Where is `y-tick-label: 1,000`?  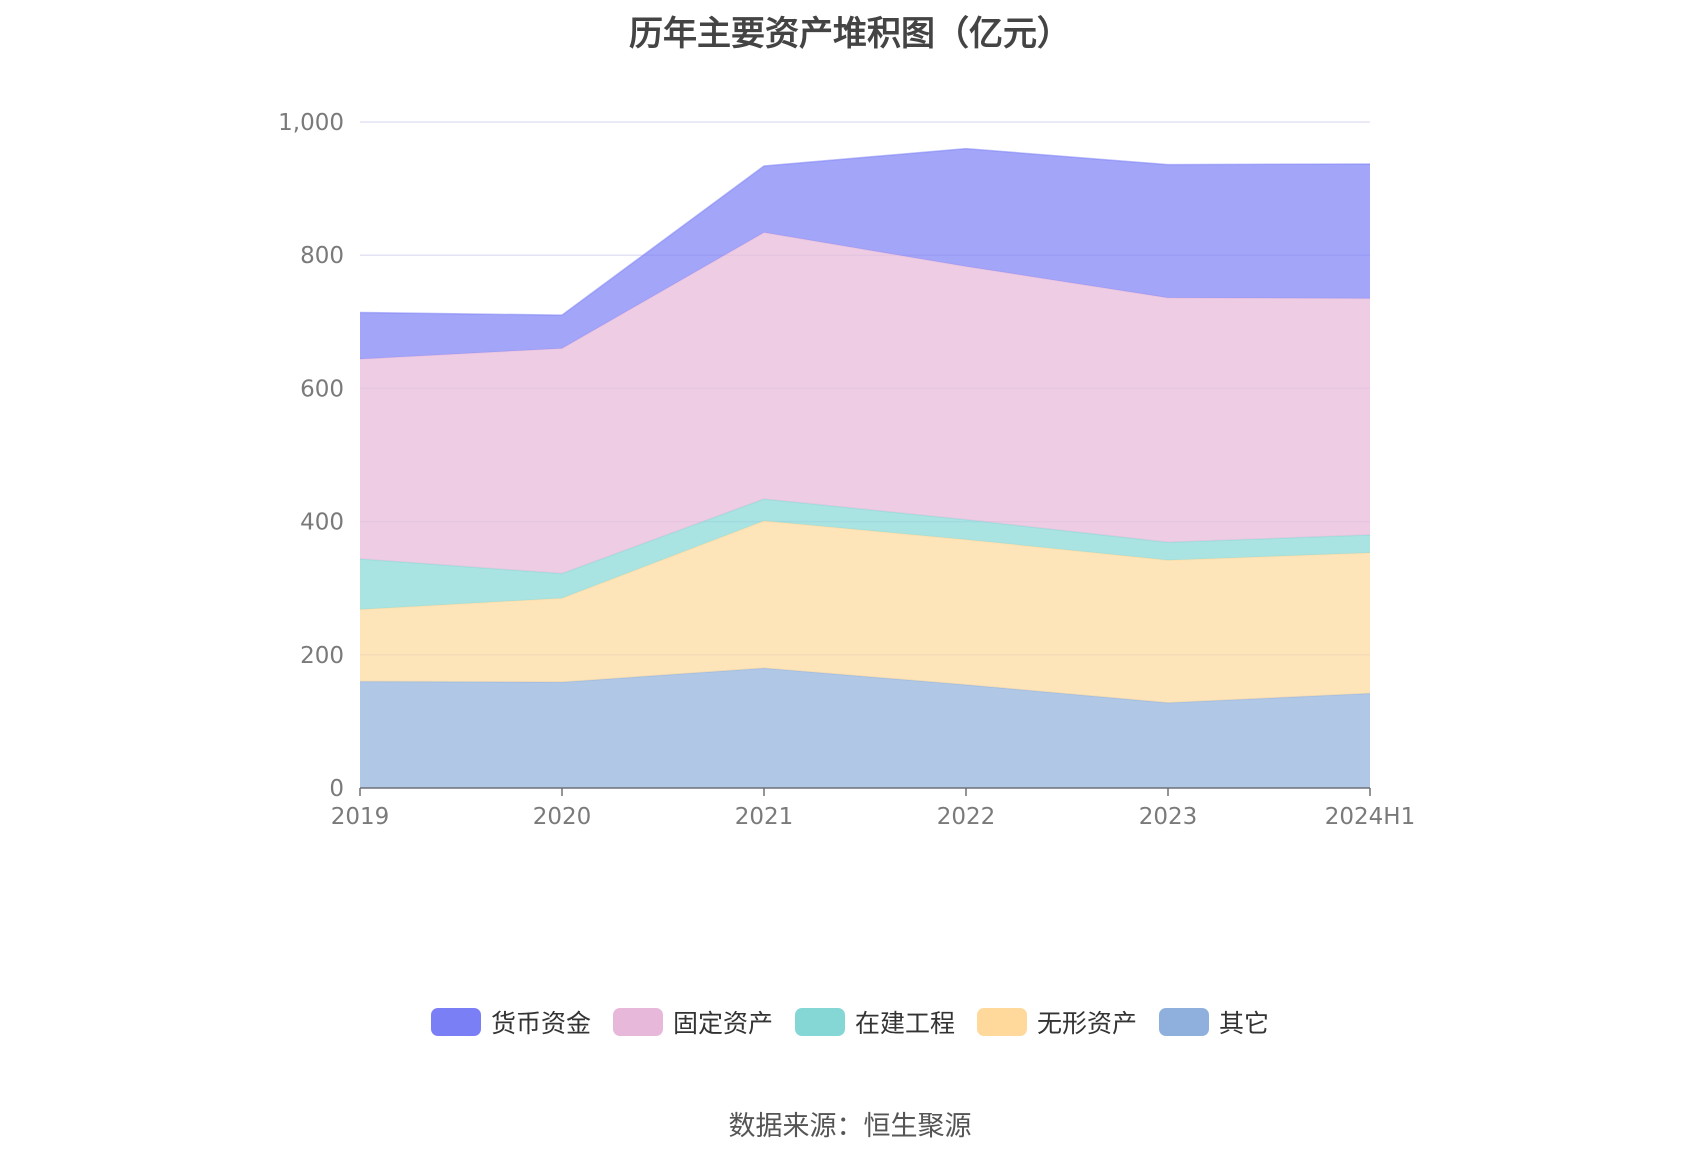
y-tick-label: 1,000 is located at coordinates (311, 123).